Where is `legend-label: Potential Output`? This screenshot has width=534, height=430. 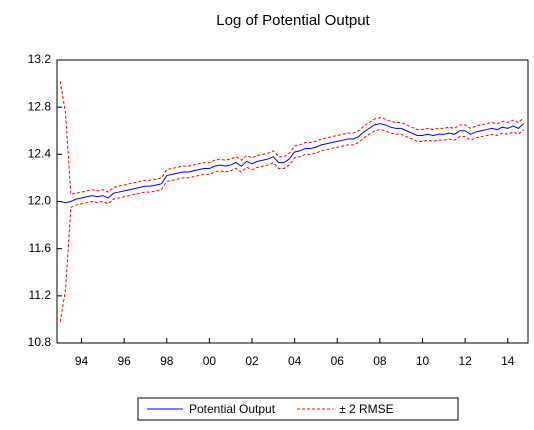 legend-label: Potential Output is located at coordinates (232, 409).